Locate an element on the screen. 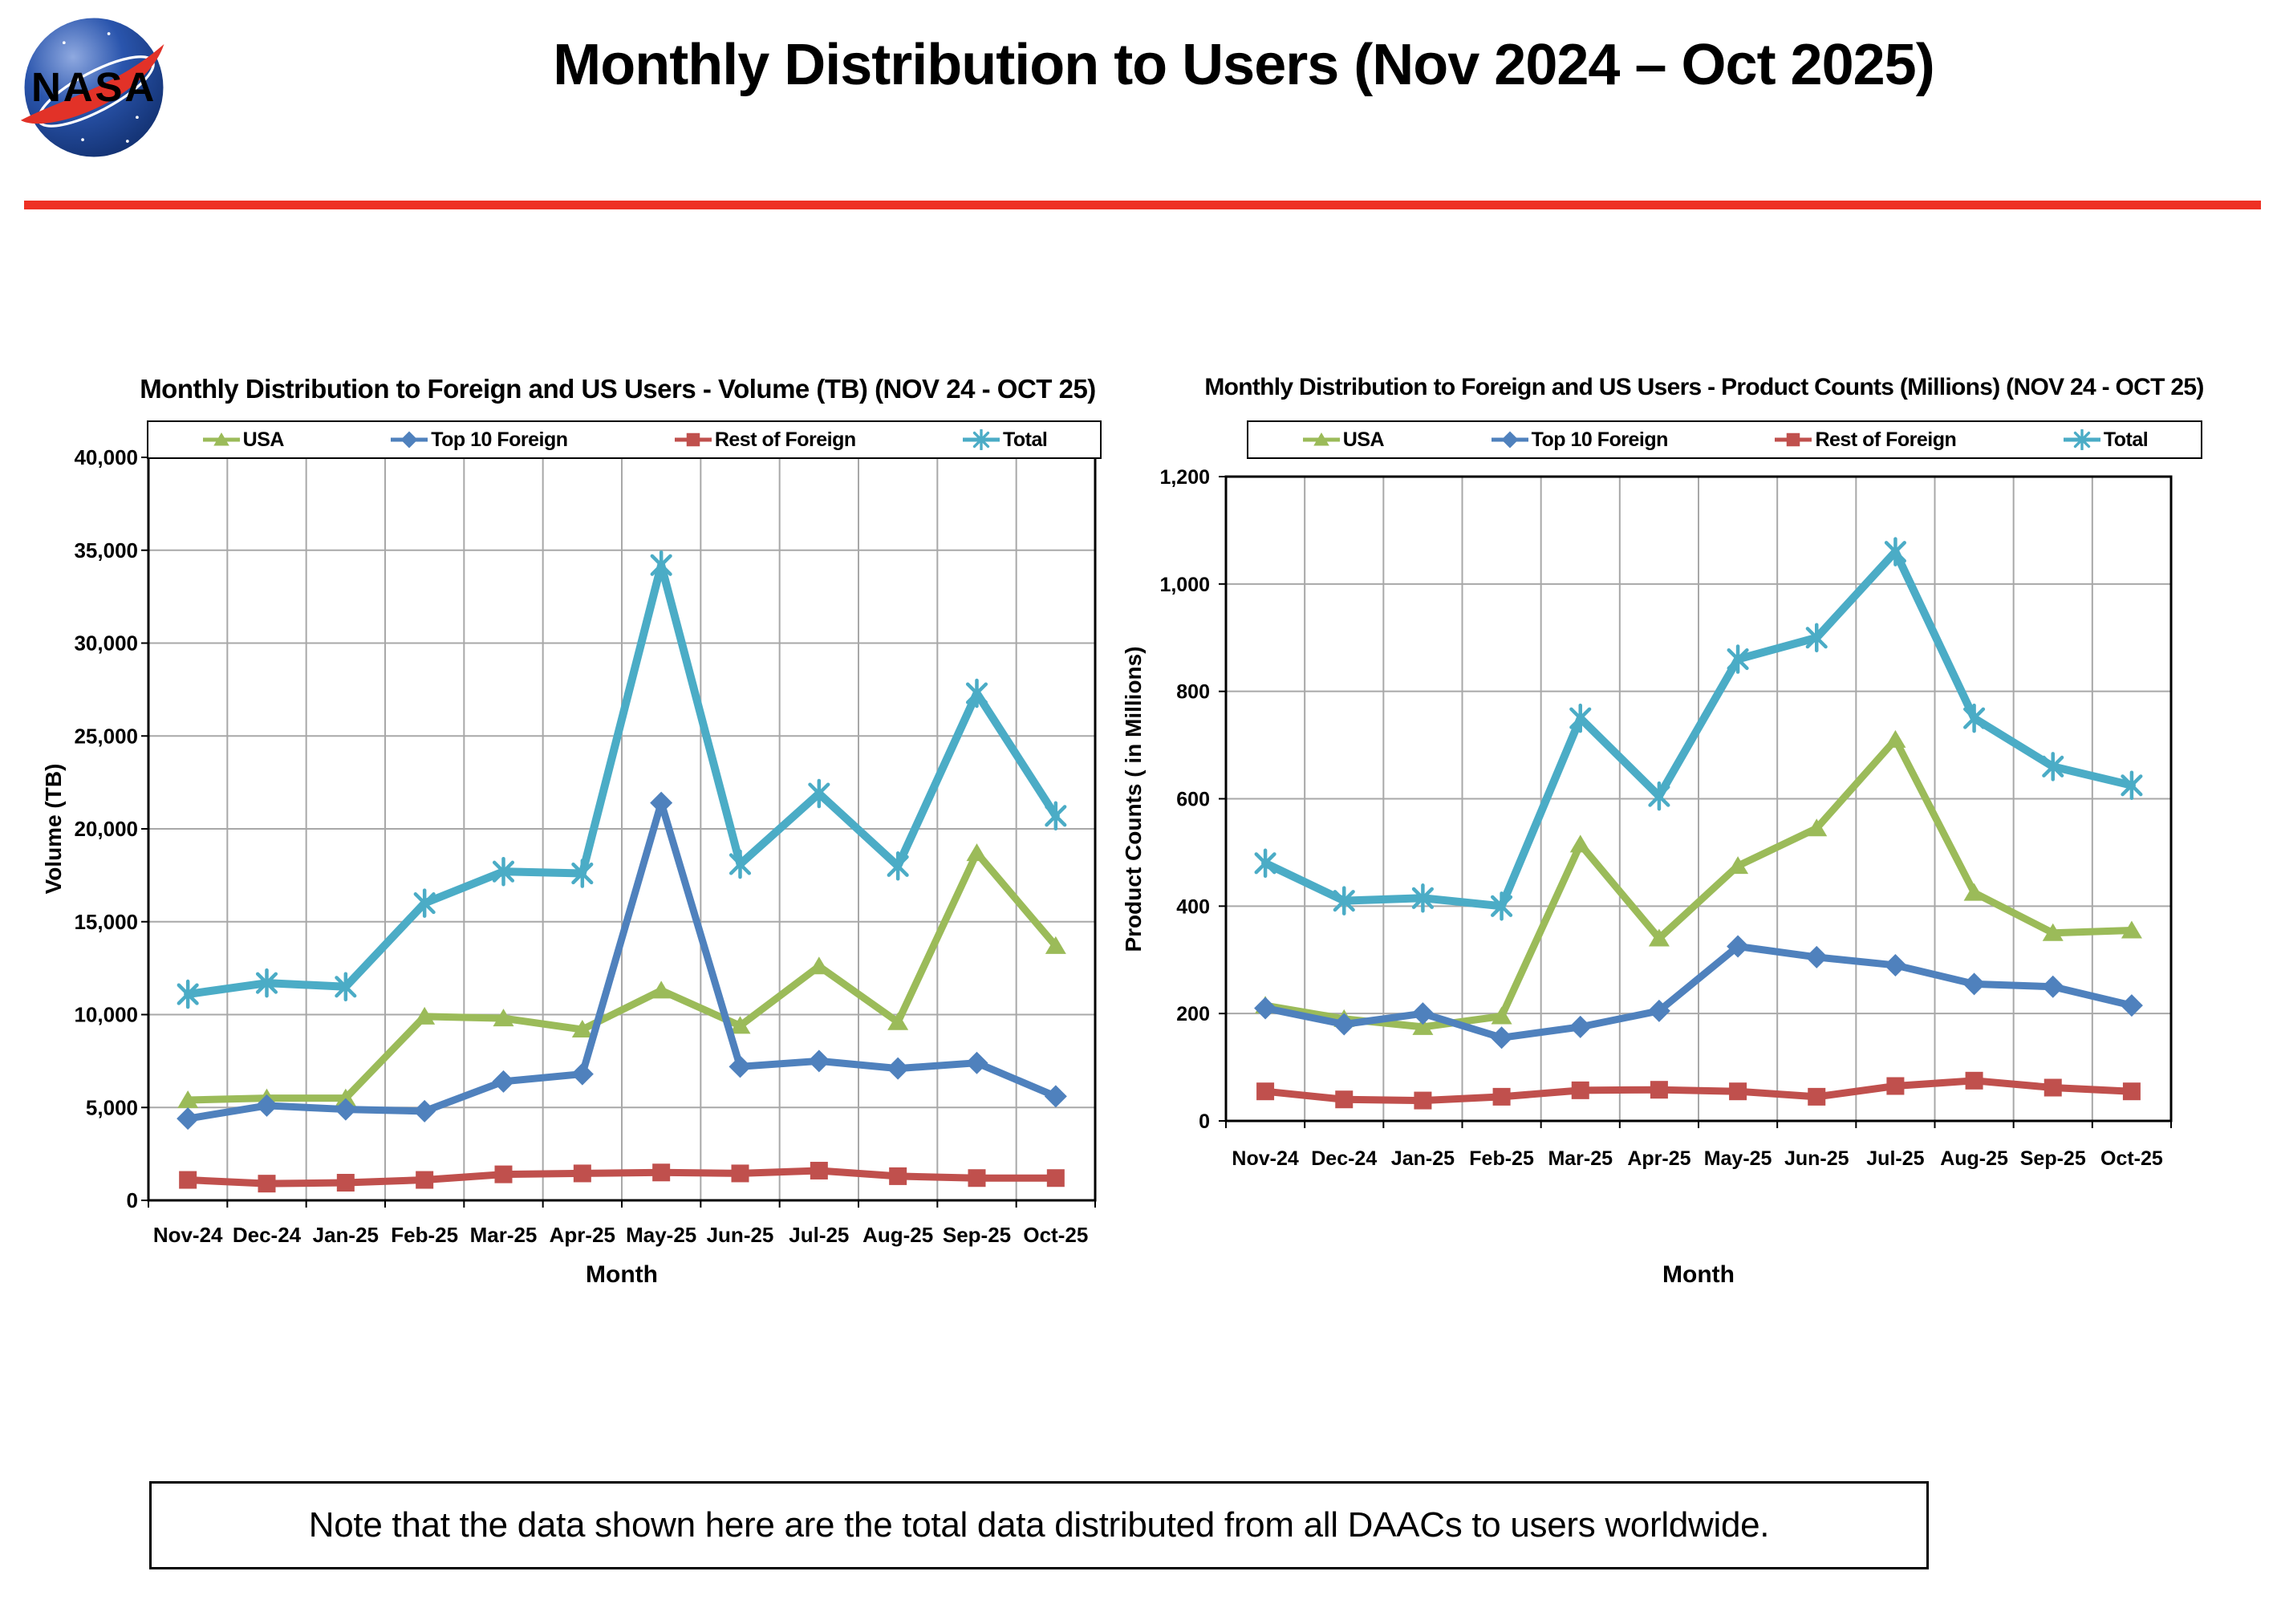 The width and height of the screenshot is (2285, 1624). y-tick-label: 35,000 is located at coordinates (106, 550).